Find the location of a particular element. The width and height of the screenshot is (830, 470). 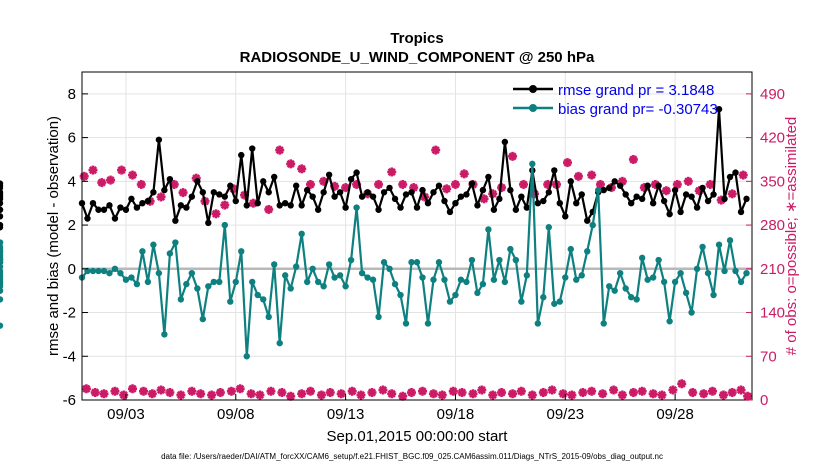

obs-bottom-marker-30-stroke is located at coordinates (383, 390).